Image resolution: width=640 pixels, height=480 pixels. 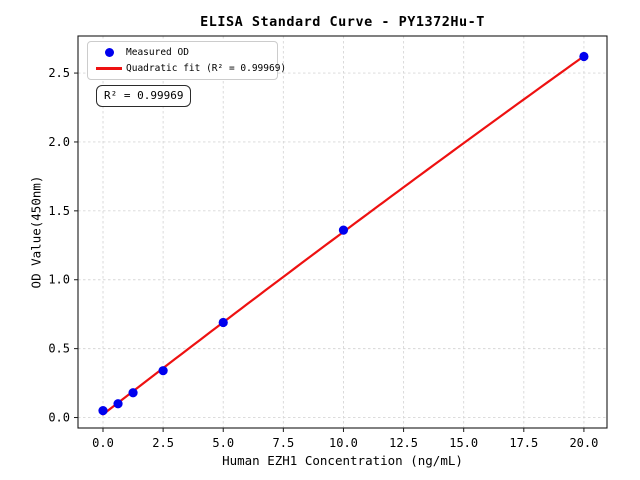 I want to click on x-tick-label: 5.0, so click(x=223, y=443).